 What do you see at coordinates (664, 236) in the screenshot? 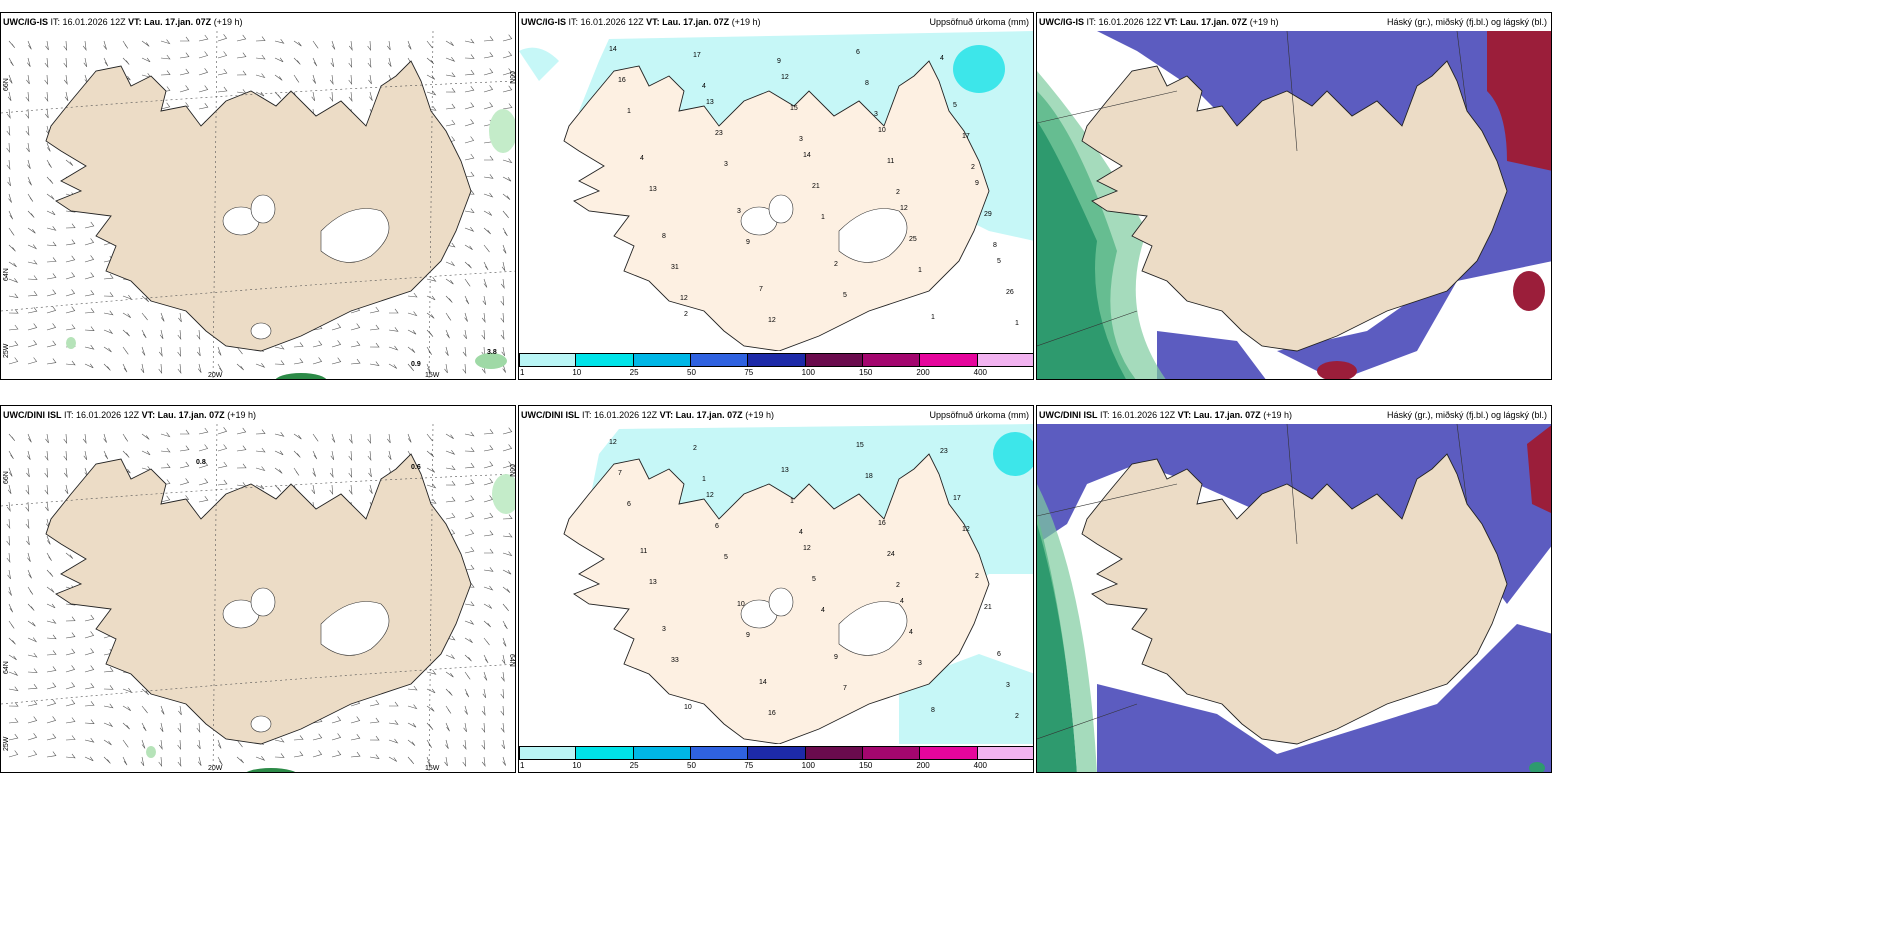
I see `precip-value: 8` at bounding box center [664, 236].